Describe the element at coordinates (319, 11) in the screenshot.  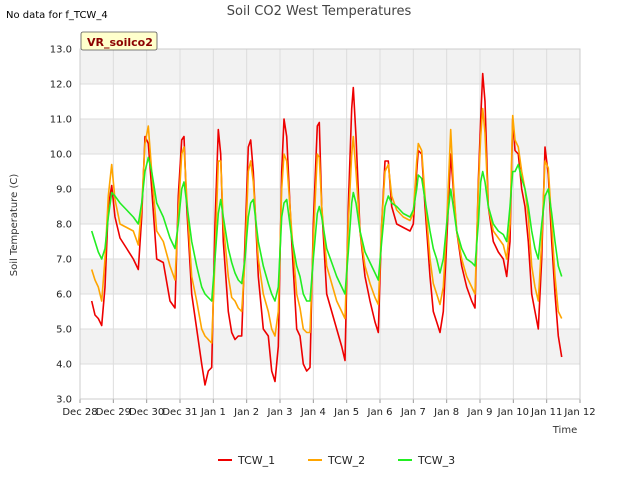
I see `chart-title: Soil CO2 West Temperatures` at that location.